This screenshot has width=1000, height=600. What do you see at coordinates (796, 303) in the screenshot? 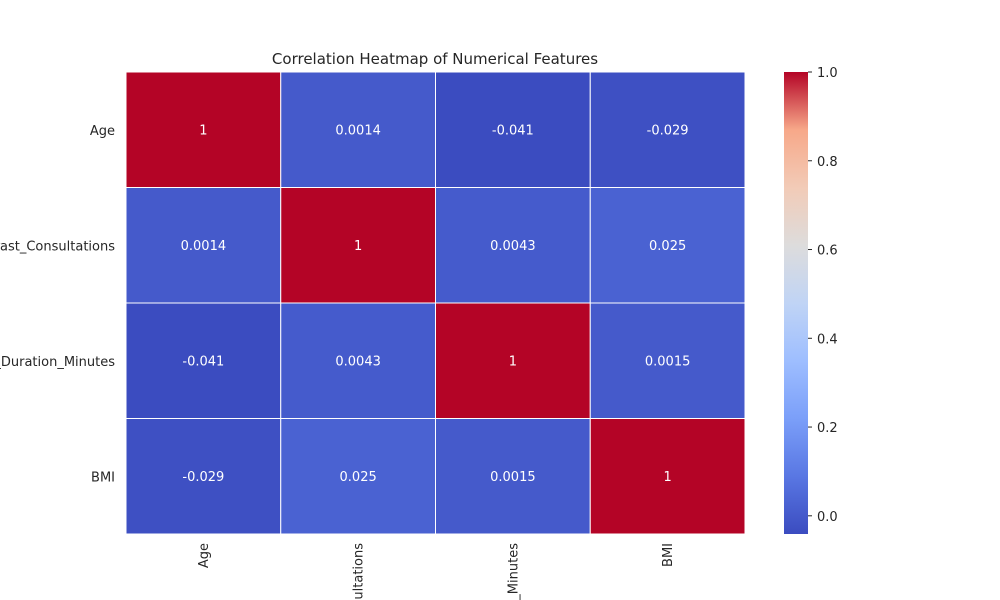
I see `colorbar` at bounding box center [796, 303].